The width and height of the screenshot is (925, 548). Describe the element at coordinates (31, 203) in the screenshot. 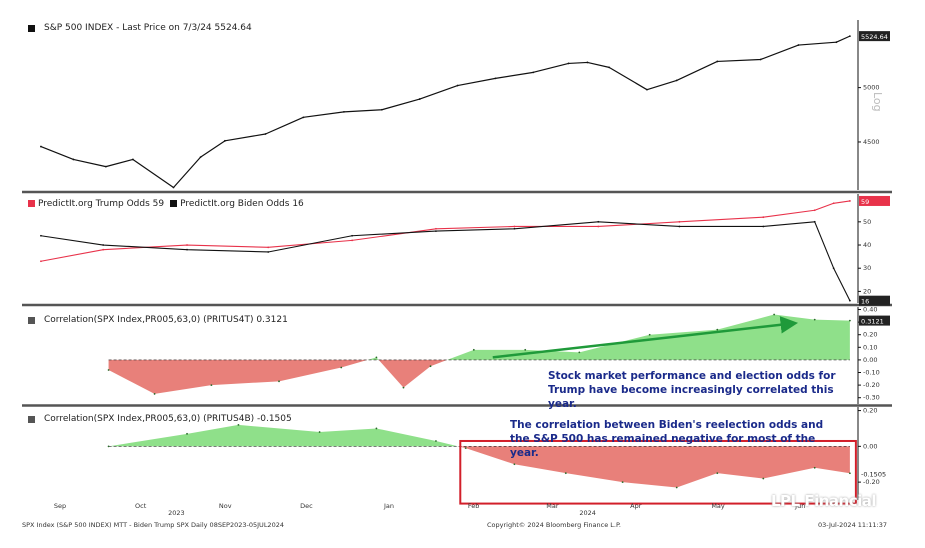

I see `legend-swatch-trump` at that location.